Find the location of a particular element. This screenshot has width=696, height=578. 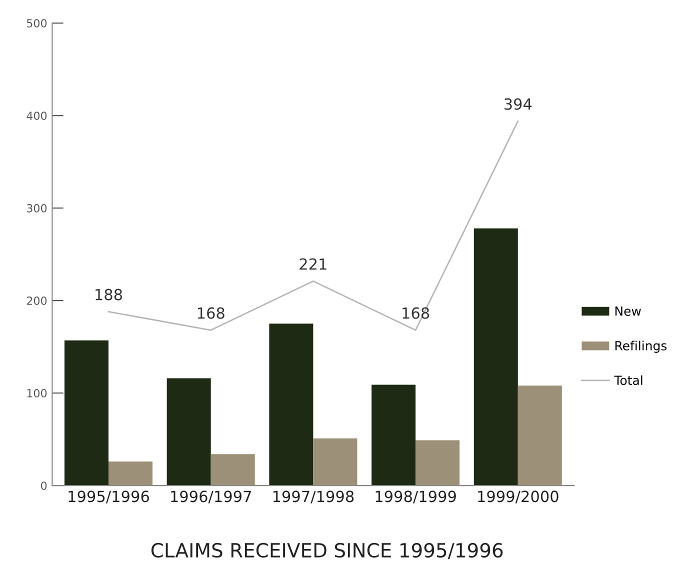

x-tick-label: 1999/2000 is located at coordinates (518, 497).